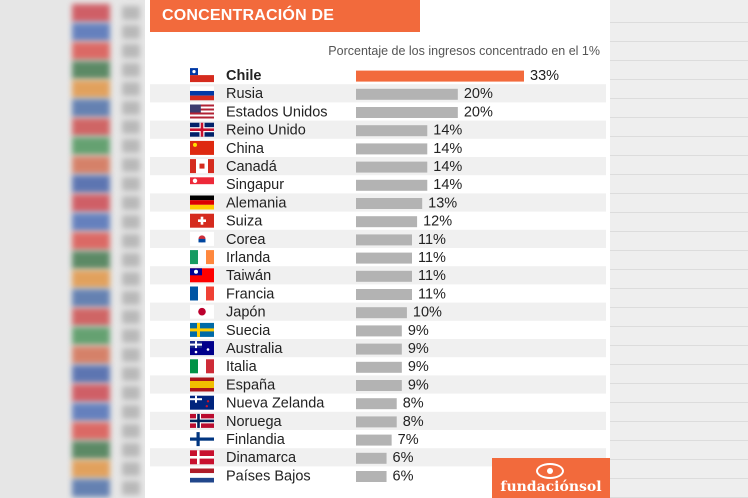 This screenshot has width=748, height=498. I want to click on logo-text: fundaciónsol, so click(551, 487).